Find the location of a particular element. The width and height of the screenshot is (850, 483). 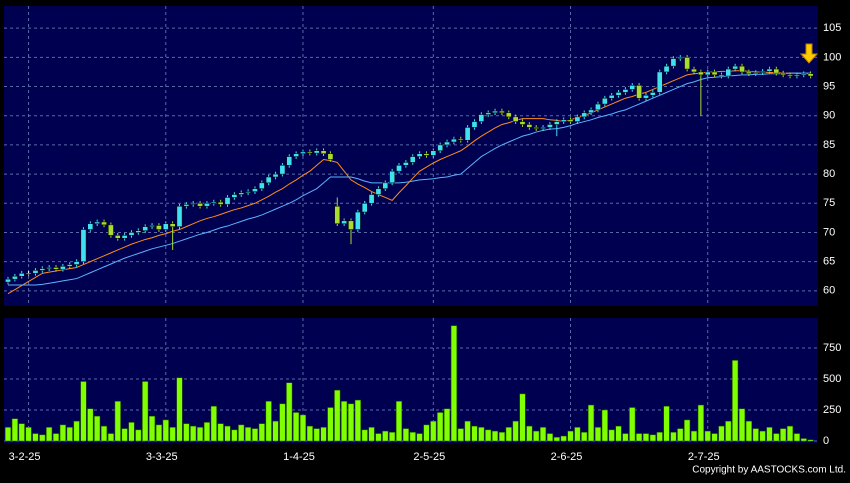

y-tick-label: 0 is located at coordinates (826, 441).